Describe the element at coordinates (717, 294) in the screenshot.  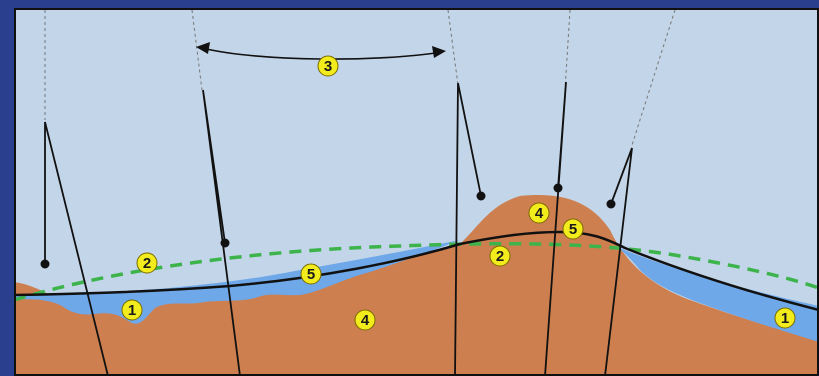
I see `ocean-right` at that location.